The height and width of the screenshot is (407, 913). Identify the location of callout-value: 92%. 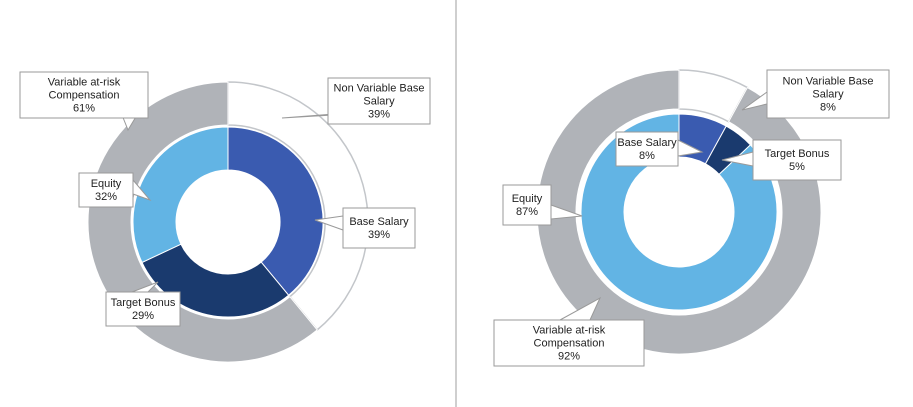
(569, 357).